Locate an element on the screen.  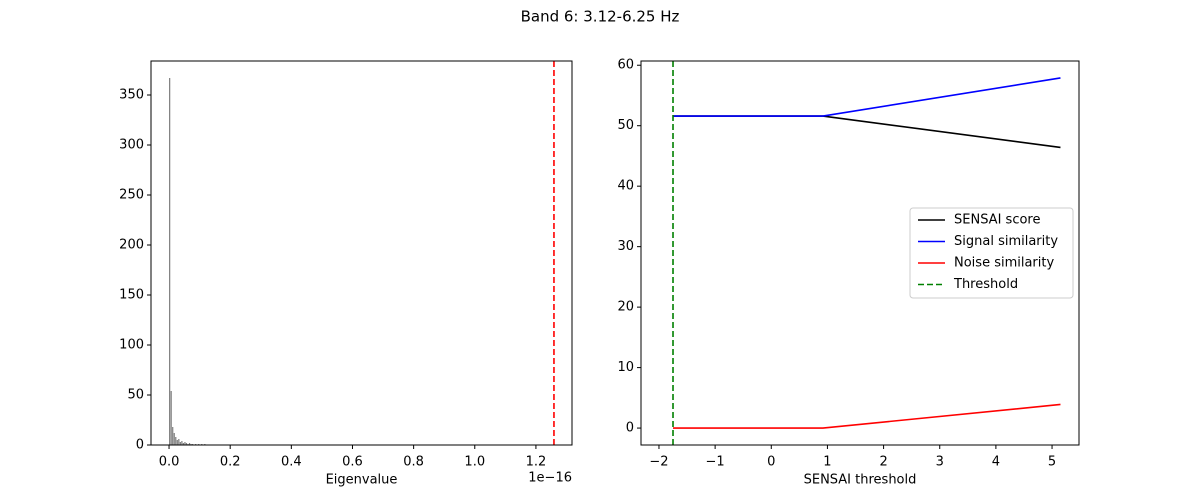
legend-box is located at coordinates (991, 253).